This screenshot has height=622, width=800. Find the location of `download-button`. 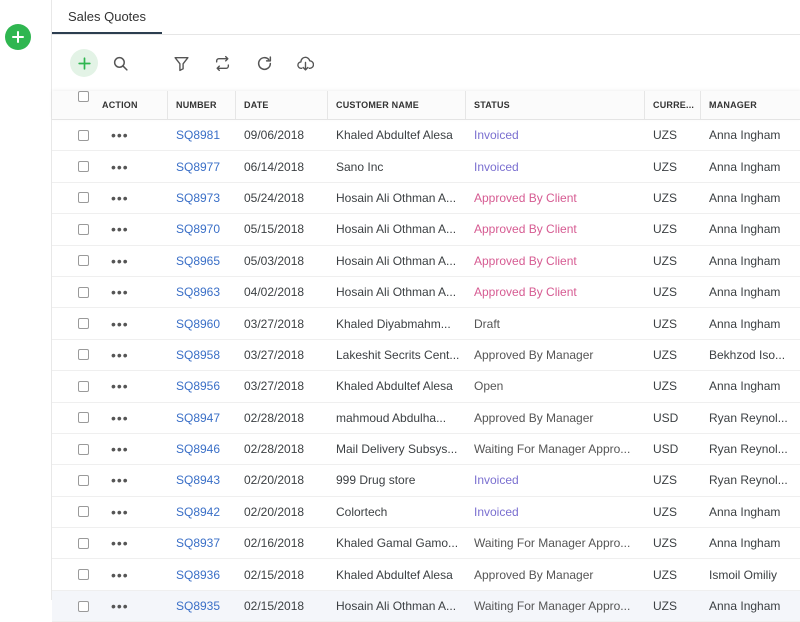

download-button is located at coordinates (305, 63).